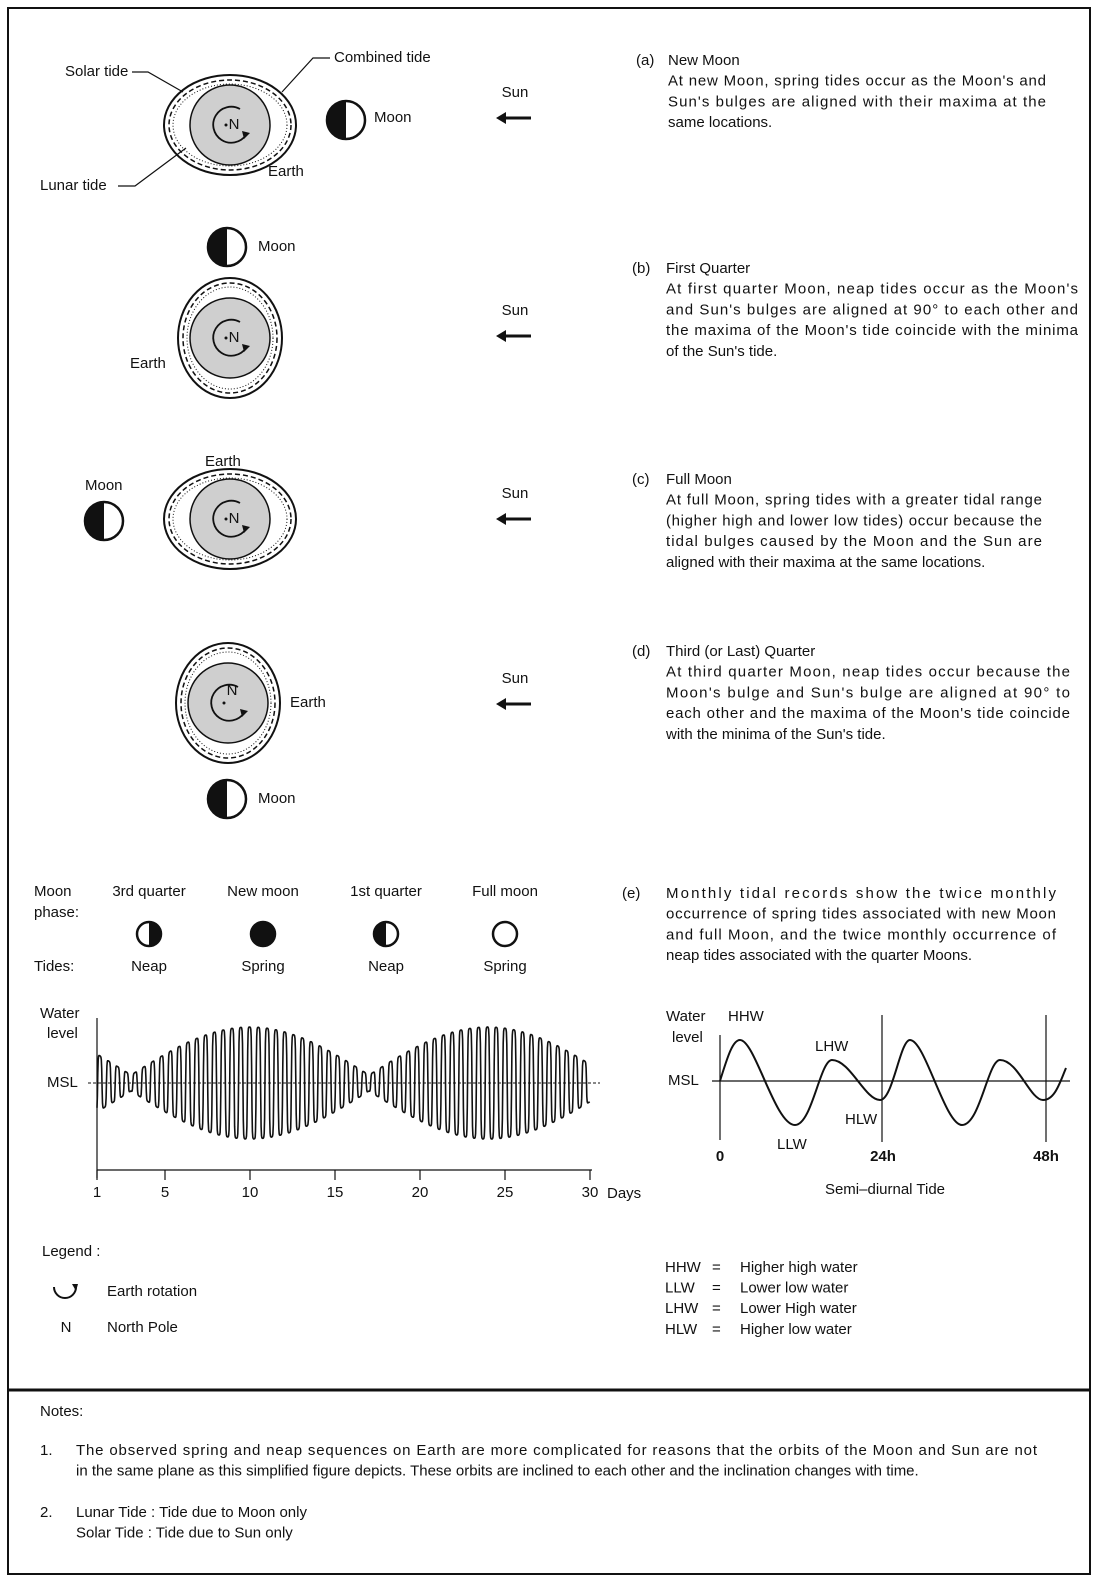 The image size is (1098, 1581). Describe the element at coordinates (504, 966) in the screenshot. I see `tide-type: Spring` at that location.